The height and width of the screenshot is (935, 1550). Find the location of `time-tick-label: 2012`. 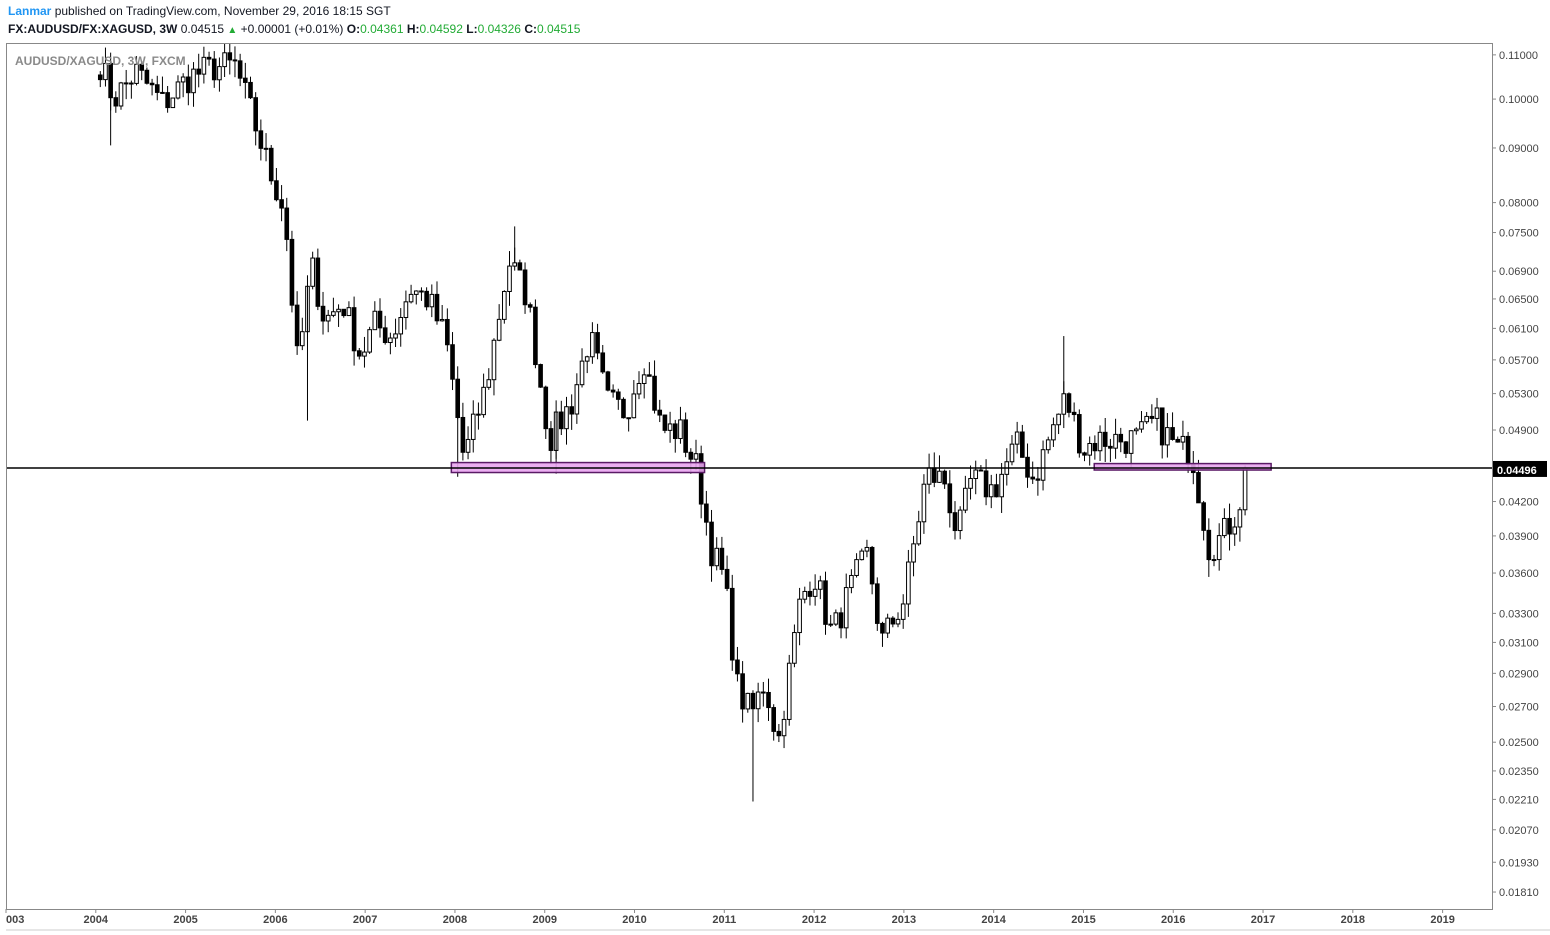

time-tick-label: 2012 is located at coordinates (814, 920).